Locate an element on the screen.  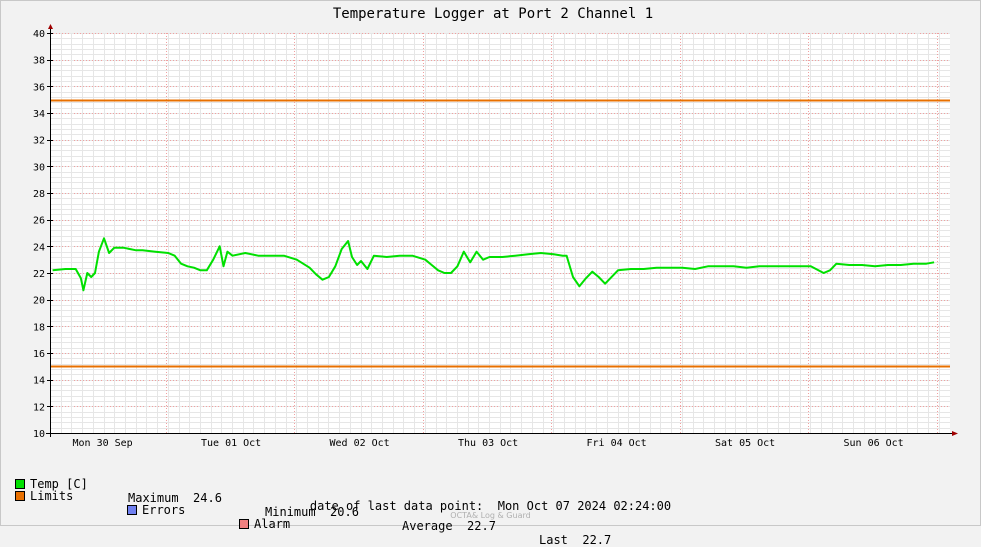
alarm-swatch is located at coordinates (244, 524).